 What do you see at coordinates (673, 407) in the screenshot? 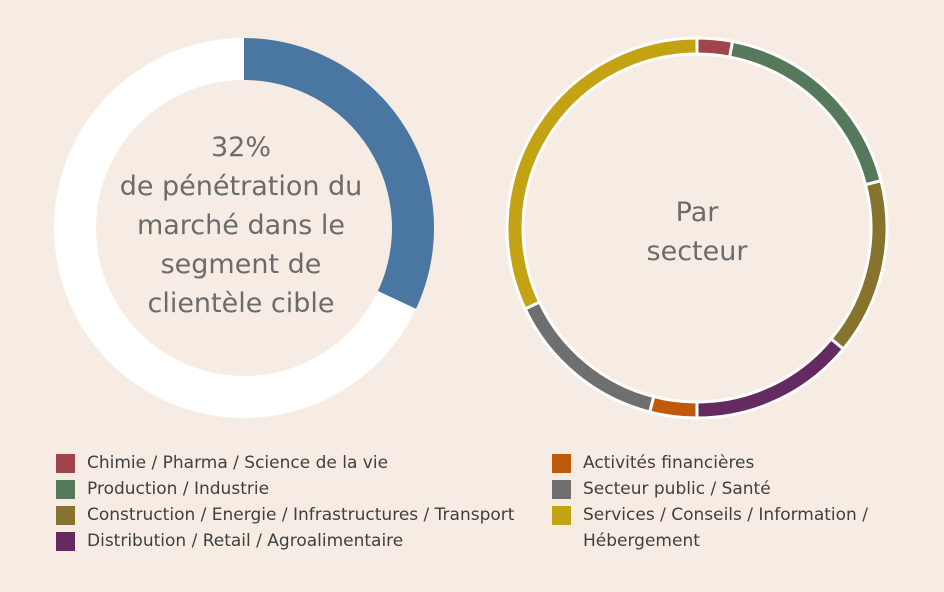
I see `sector-slice-activites-financieres` at bounding box center [673, 407].